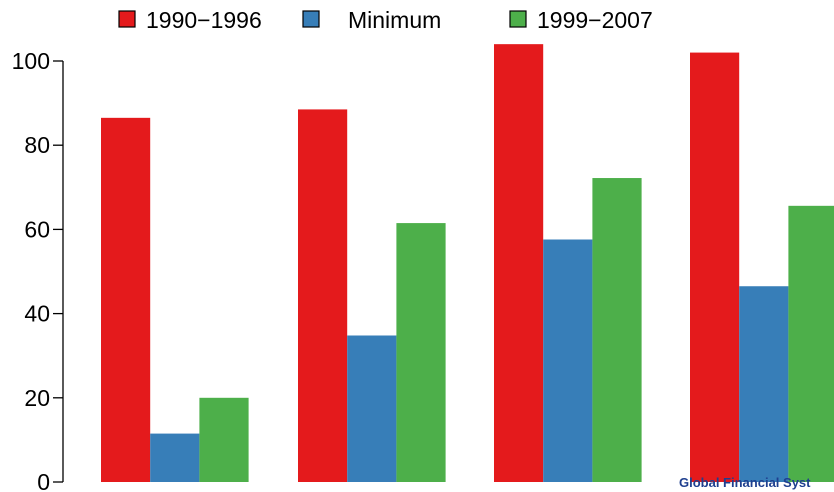  What do you see at coordinates (43, 480) in the screenshot?
I see `y-tick-label: 0` at bounding box center [43, 480].